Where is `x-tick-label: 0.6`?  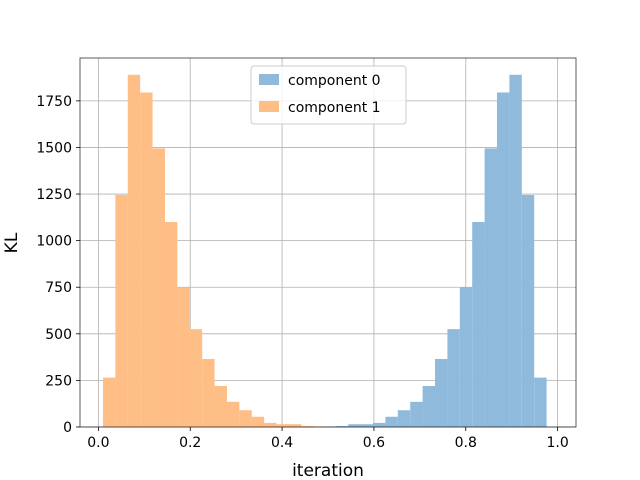
x-tick-label: 0.6 is located at coordinates (374, 443).